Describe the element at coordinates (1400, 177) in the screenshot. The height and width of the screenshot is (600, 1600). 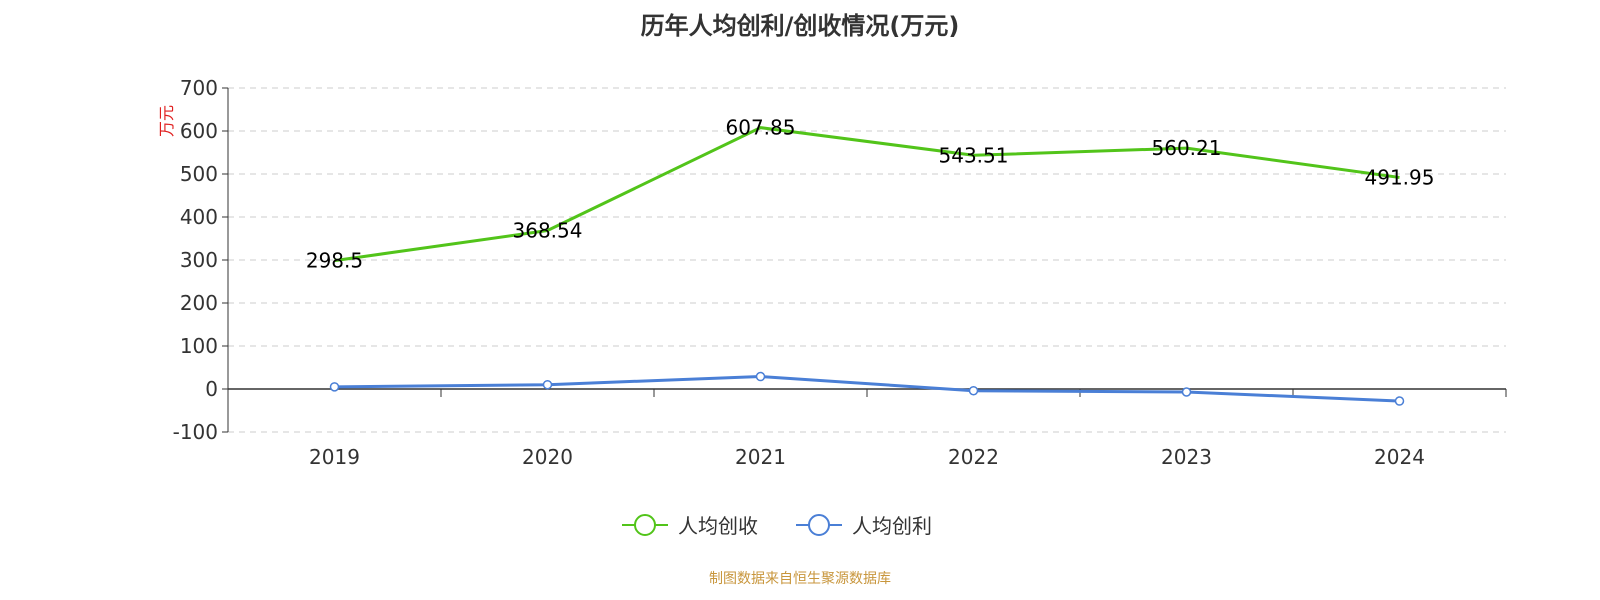
I see `data-label: 491.95` at that location.